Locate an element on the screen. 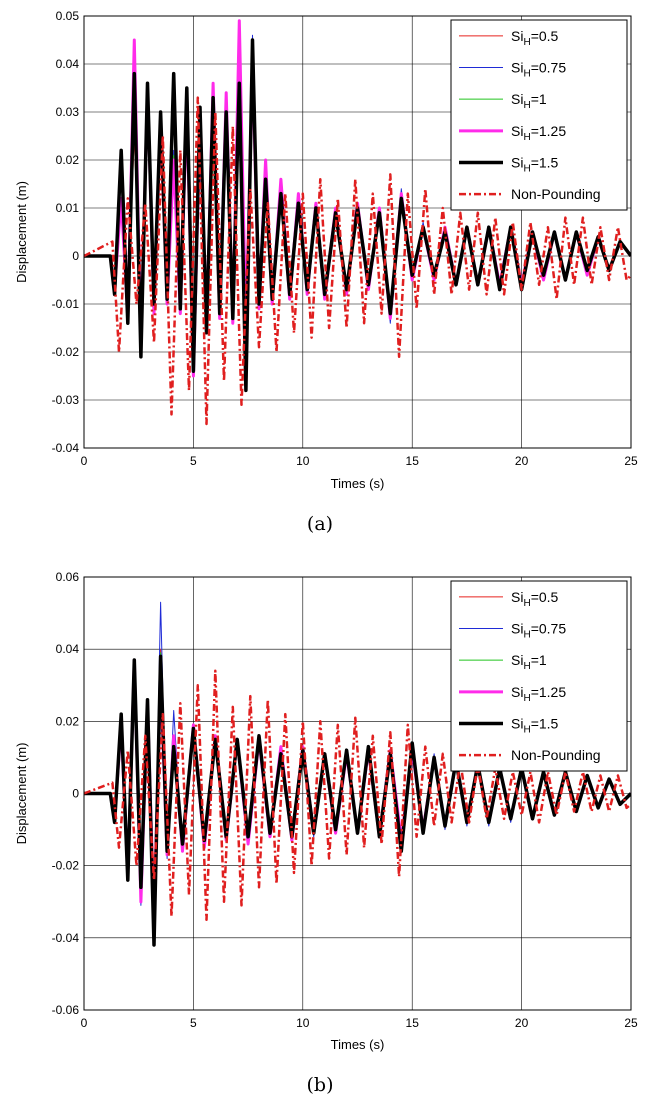  figure-caption: (b) is located at coordinates (320, 1085).